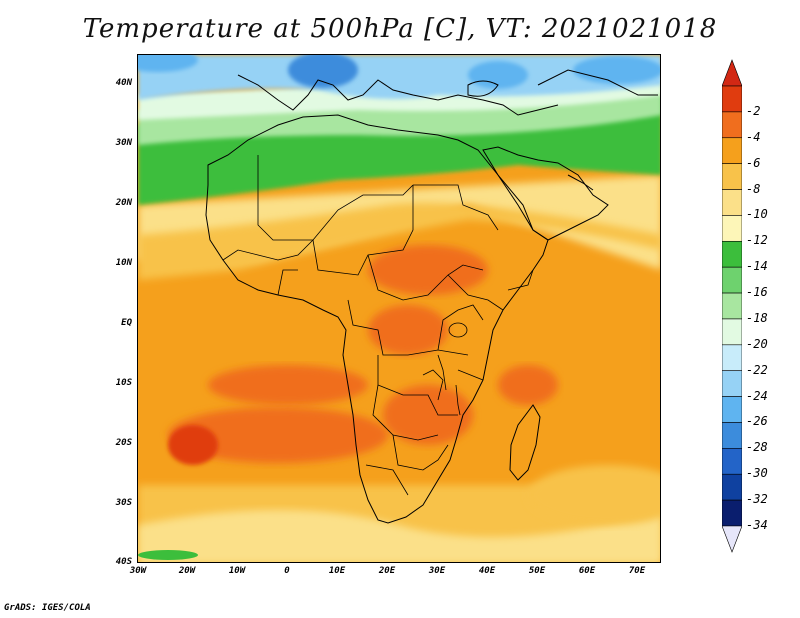 This screenshot has height=618, width=800. Describe the element at coordinates (757, 421) in the screenshot. I see `colorbar-label: -26` at that location.